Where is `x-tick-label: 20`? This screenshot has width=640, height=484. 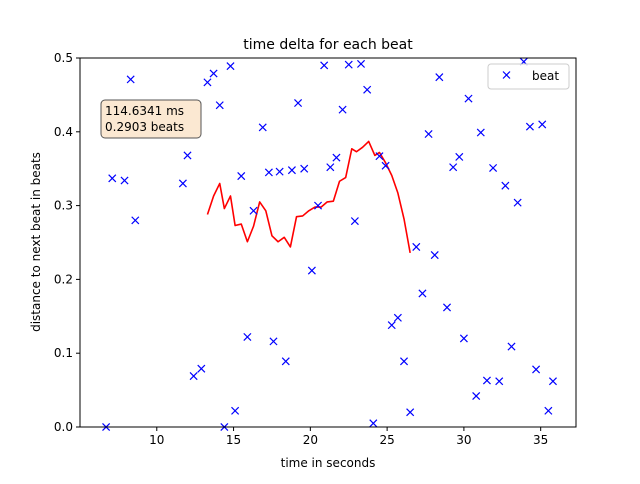 x-tick-label: 20 is located at coordinates (310, 440).